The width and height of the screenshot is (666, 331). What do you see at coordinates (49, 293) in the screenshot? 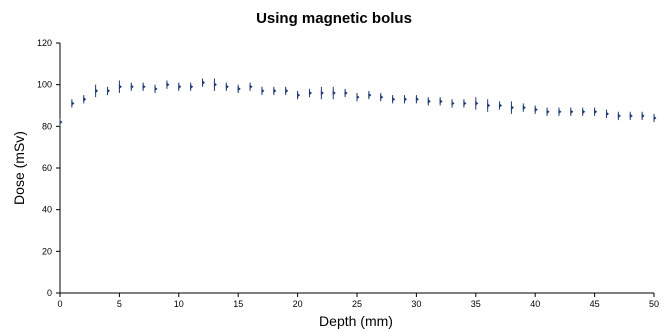
I see `y-tick-label: 0` at bounding box center [49, 293].